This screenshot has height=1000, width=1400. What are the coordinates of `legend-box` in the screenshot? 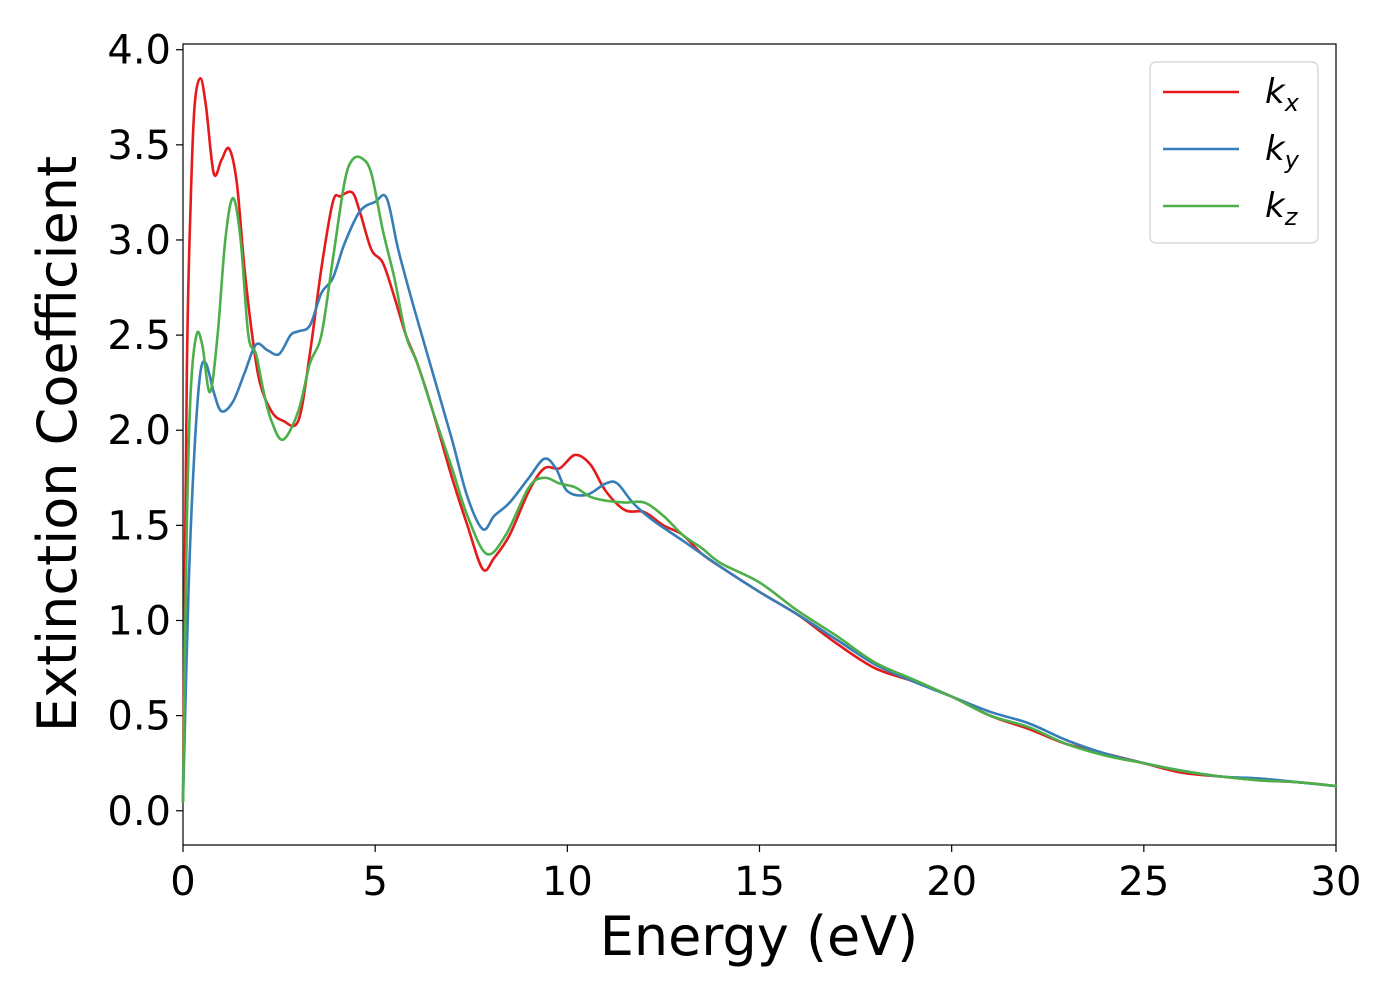 It's located at (1234, 152).